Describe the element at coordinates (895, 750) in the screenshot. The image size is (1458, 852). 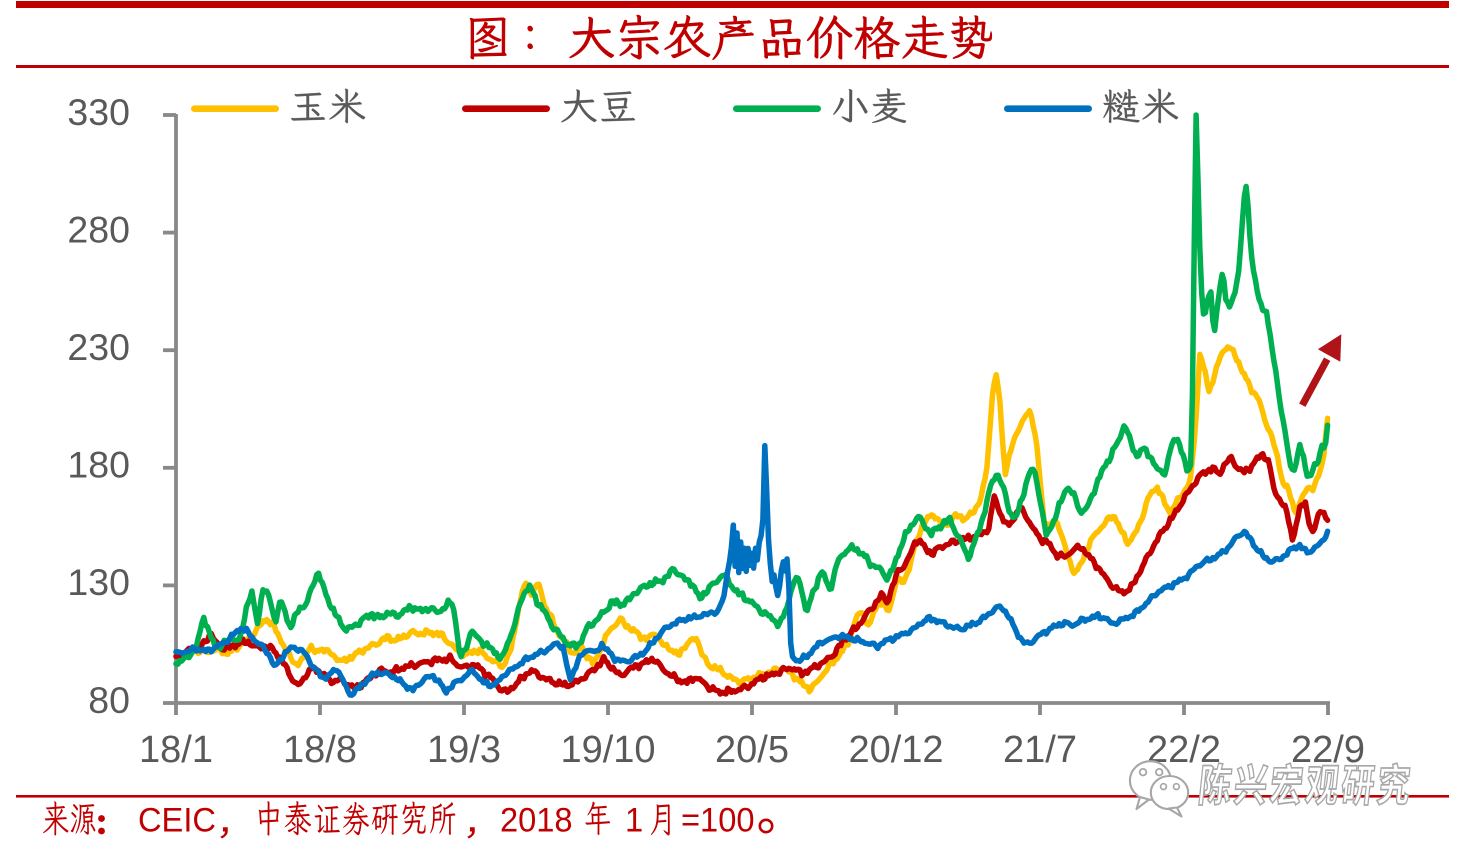
I see `svg-text: 20/12` at that location.